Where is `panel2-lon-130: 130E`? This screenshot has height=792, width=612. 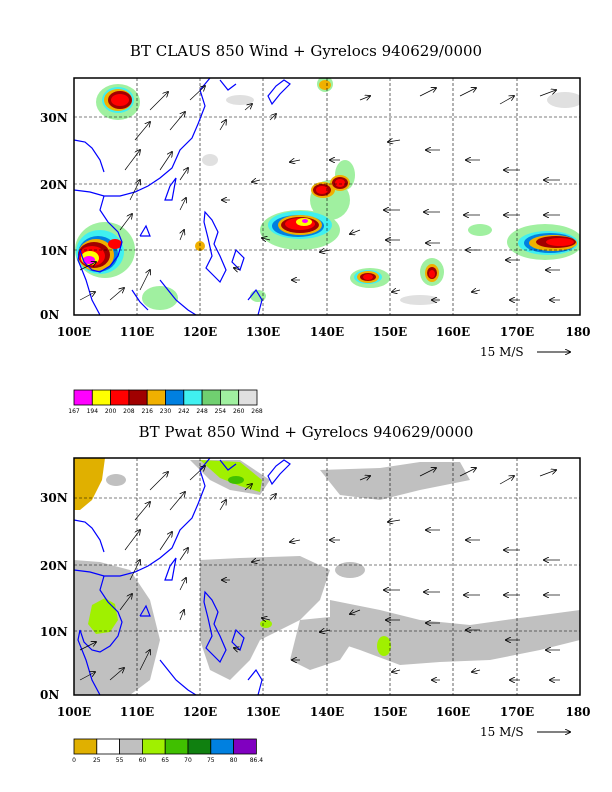
panel2-lon-130: 130E is located at coordinates (263, 712).